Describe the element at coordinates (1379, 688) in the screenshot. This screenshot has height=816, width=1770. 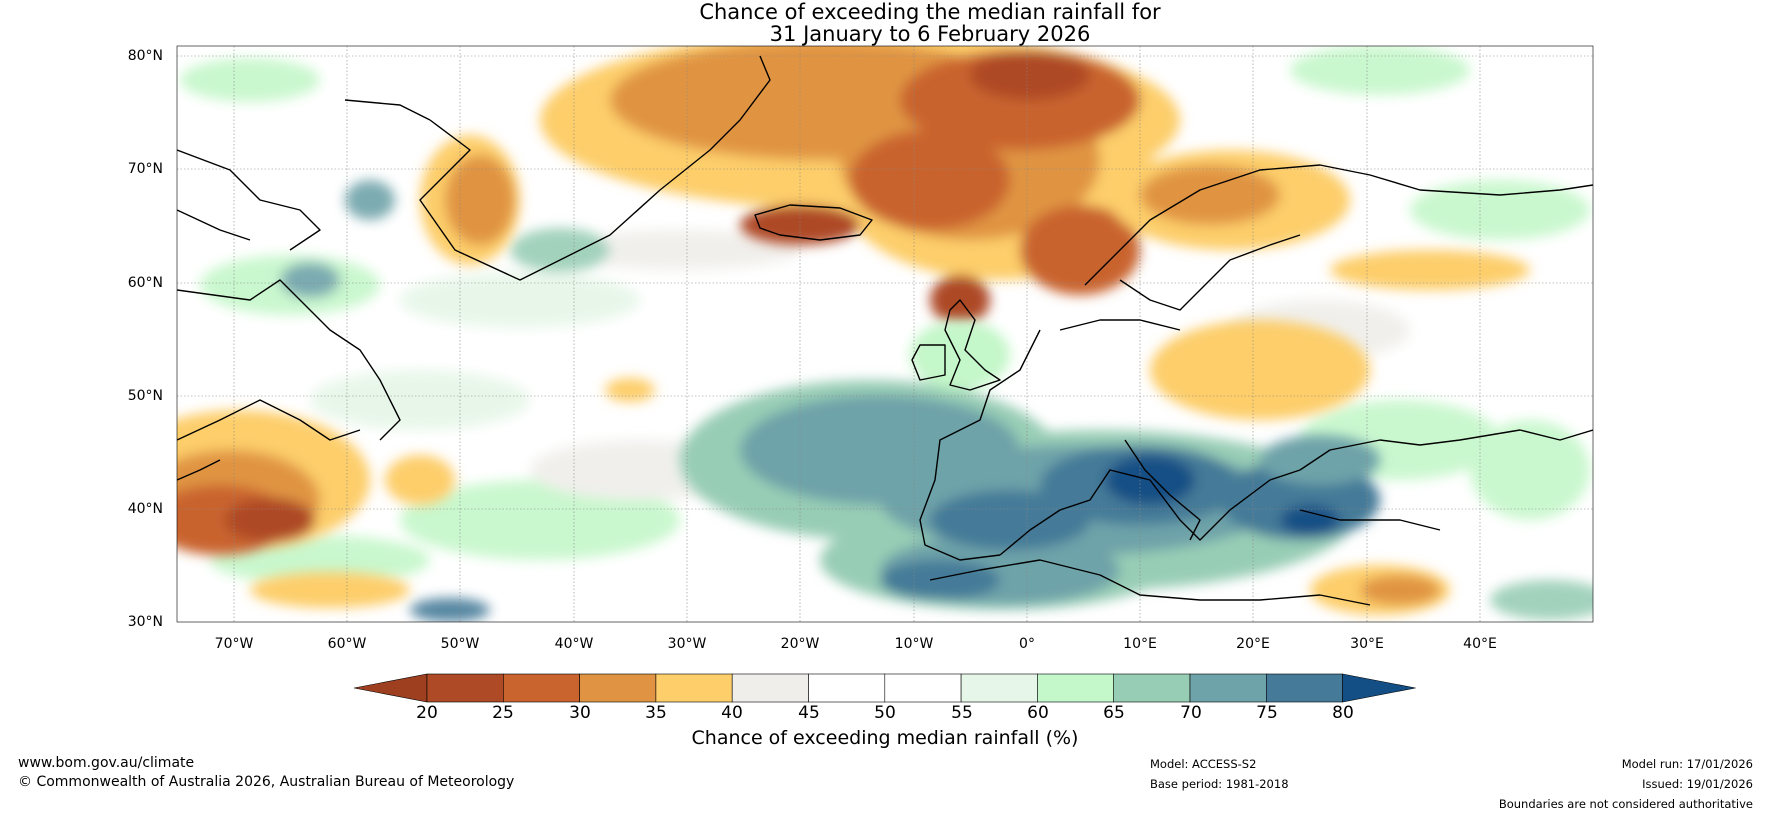
I see `colorbar-extend-high` at that location.